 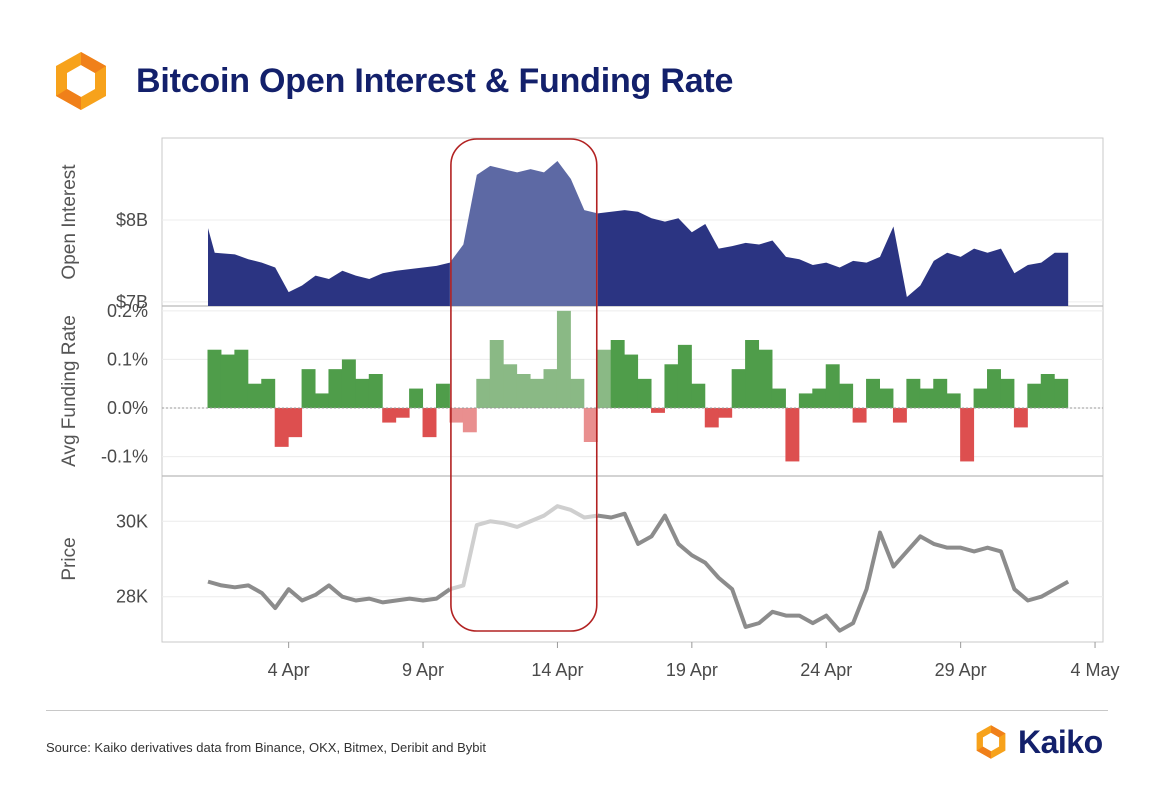 What do you see at coordinates (577, 710) in the screenshot?
I see `footer-divider` at bounding box center [577, 710].